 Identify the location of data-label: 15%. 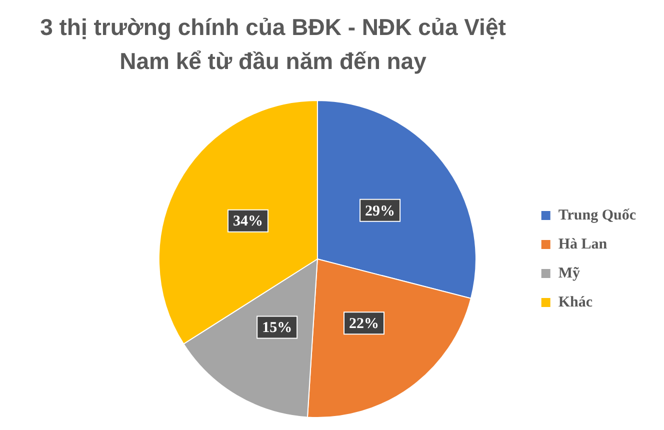
(277, 328).